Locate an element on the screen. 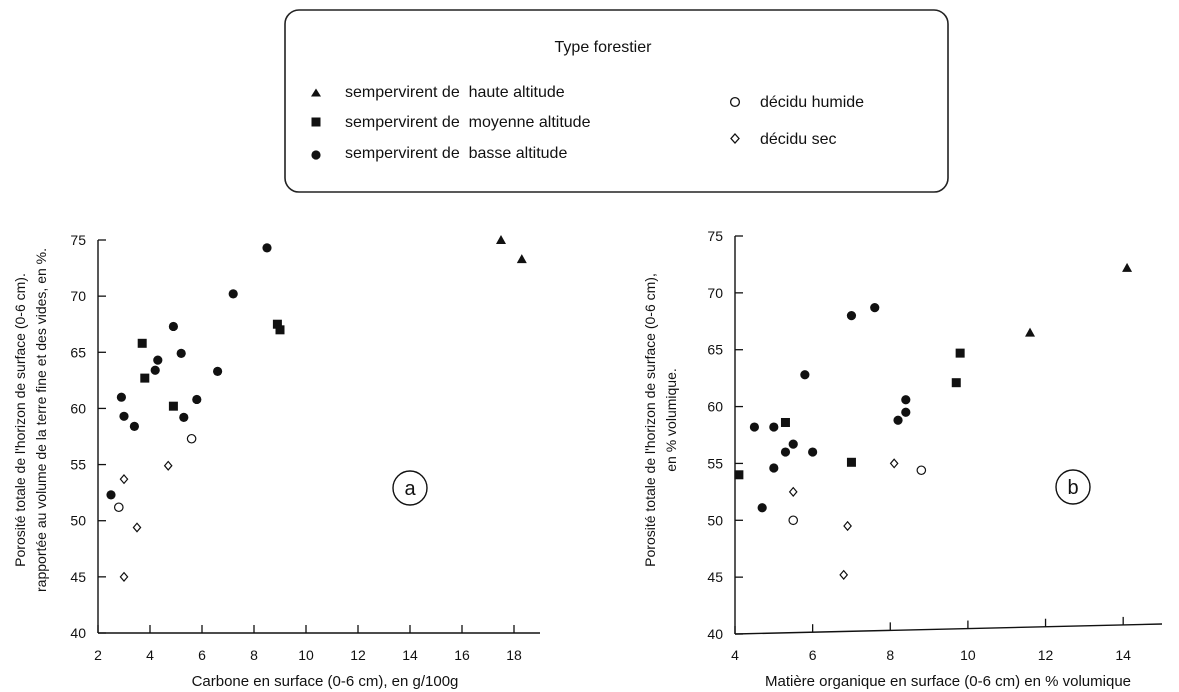 The height and width of the screenshot is (692, 1179). panel-a-x-tick-label: 18 is located at coordinates (514, 655).